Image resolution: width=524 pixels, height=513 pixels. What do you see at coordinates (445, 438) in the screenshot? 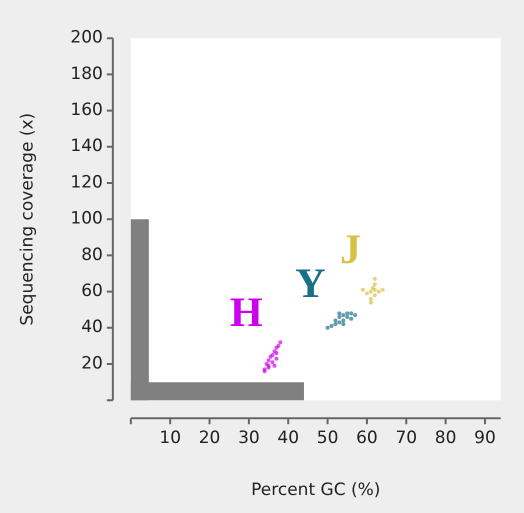
I see `x-tick-label: 80` at bounding box center [445, 438].